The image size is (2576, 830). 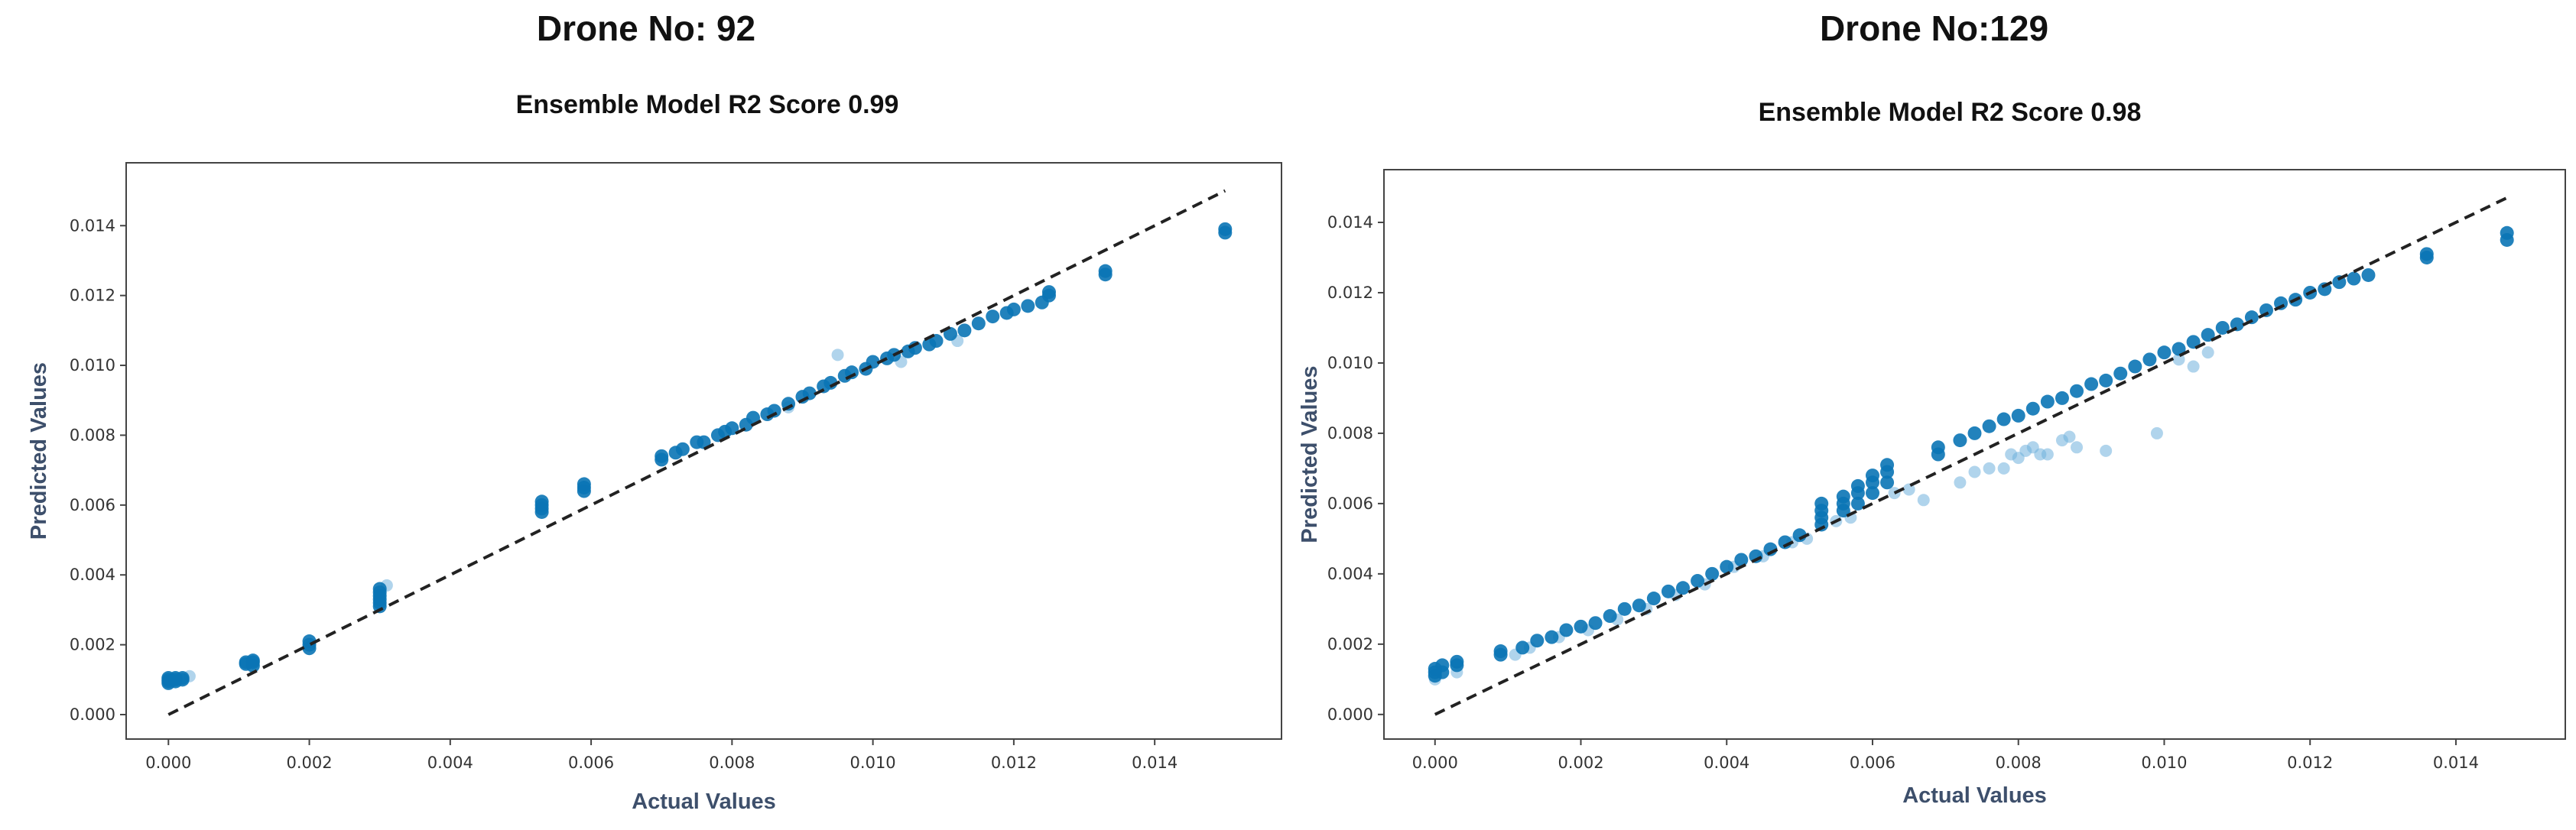 What do you see at coordinates (646, 28) in the screenshot?
I see `chart-heading: Drone No: 92` at bounding box center [646, 28].